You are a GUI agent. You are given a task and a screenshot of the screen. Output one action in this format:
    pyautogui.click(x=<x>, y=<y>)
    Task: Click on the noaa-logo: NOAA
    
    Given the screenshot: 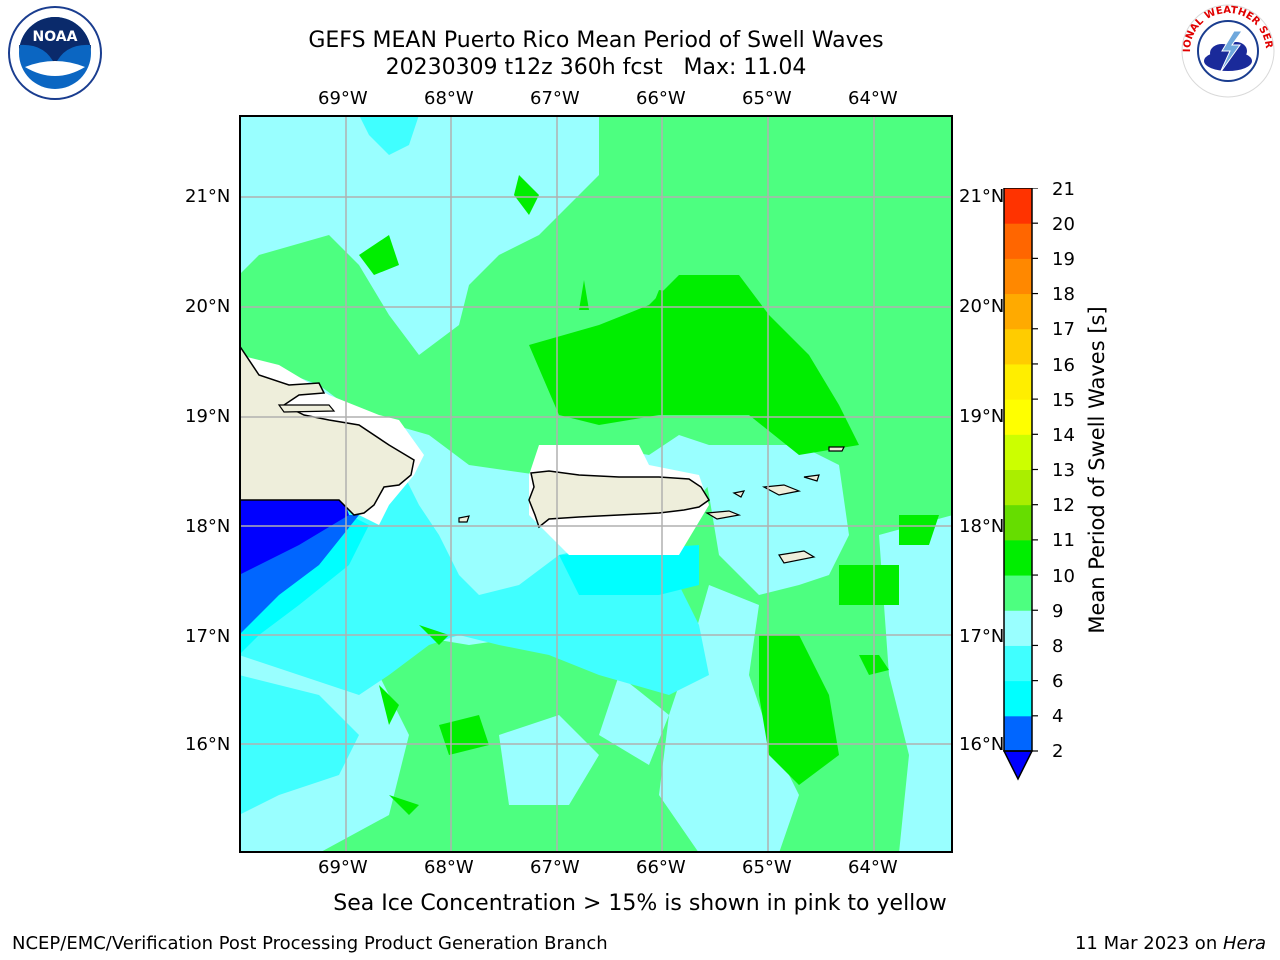 What is the action you would take?
    pyautogui.click(x=55, y=55)
    